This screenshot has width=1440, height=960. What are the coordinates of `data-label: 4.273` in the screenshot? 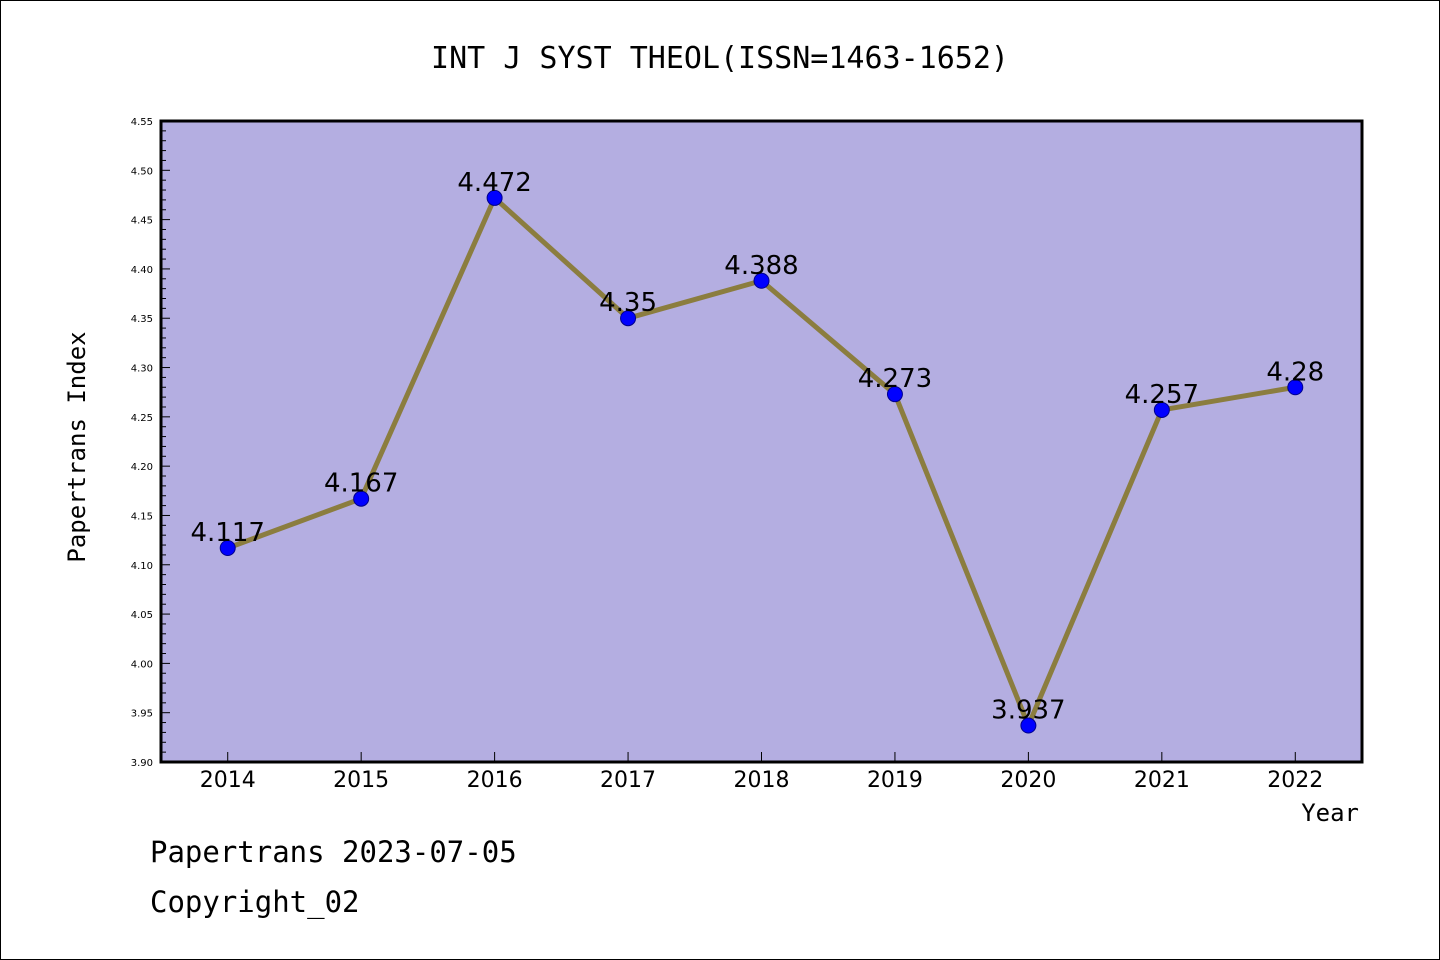 It's located at (895, 379).